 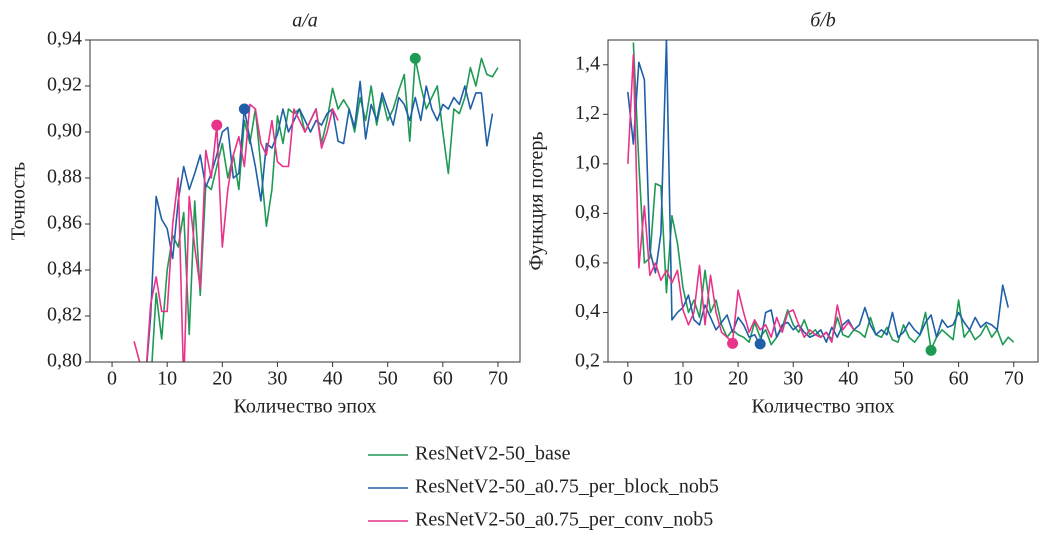 What do you see at coordinates (587, 113) in the screenshot?
I see `y-tick-label: 1,2` at bounding box center [587, 113].